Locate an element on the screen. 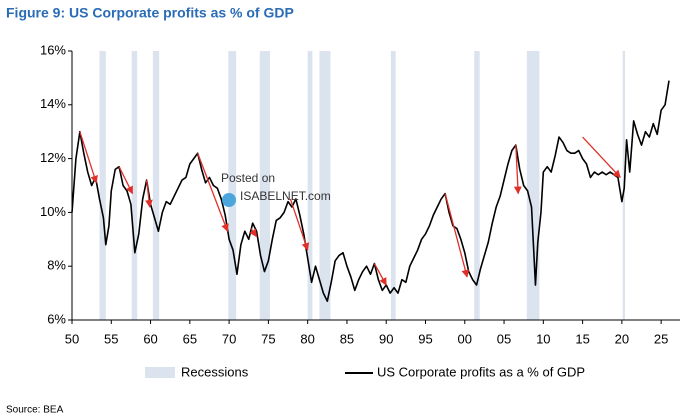  y-tick-label: 10% is located at coordinates (53, 211).